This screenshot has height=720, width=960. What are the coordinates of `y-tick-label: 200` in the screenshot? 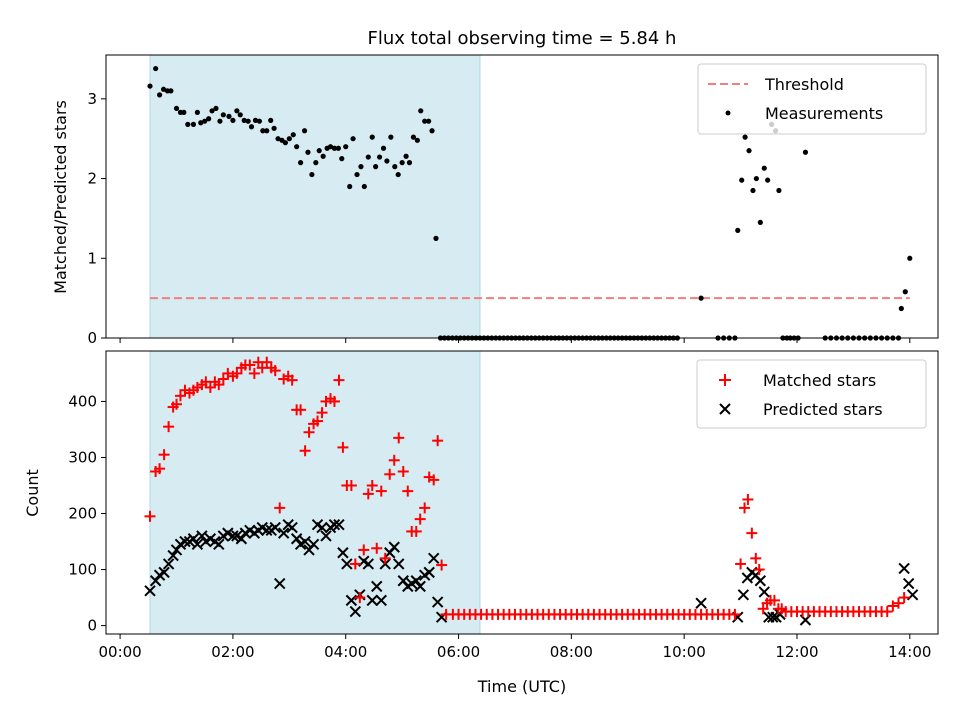 It's located at (82, 514).